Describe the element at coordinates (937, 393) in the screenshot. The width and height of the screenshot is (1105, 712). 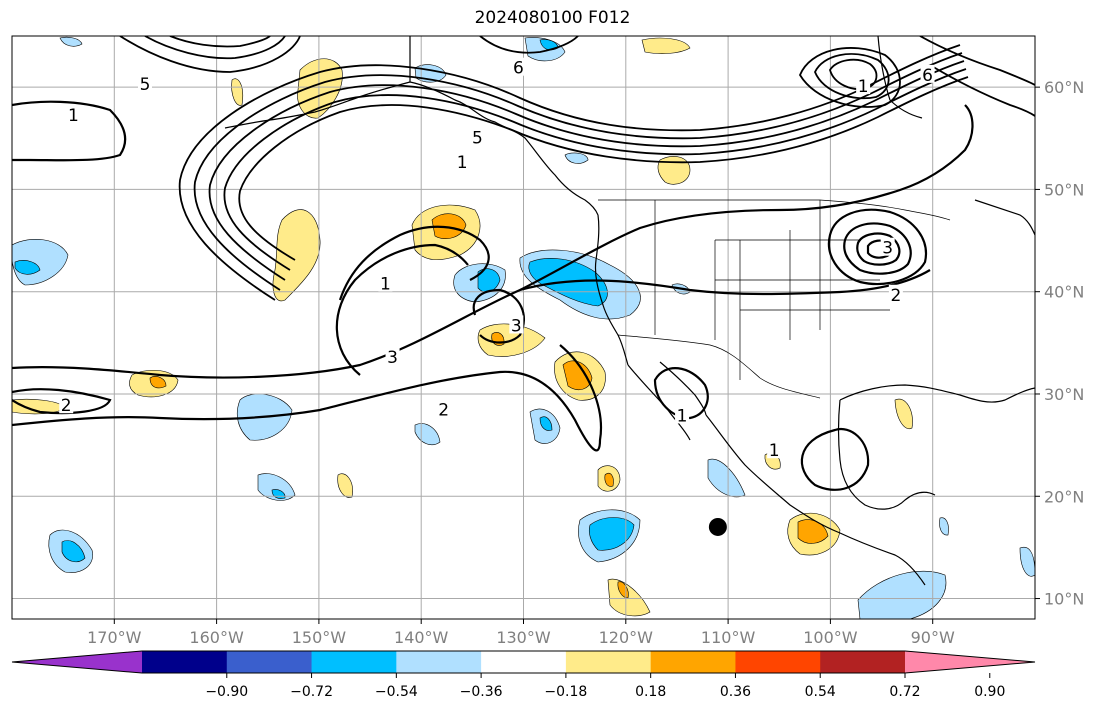
I see `coastline-gulf-of-mexico` at that location.